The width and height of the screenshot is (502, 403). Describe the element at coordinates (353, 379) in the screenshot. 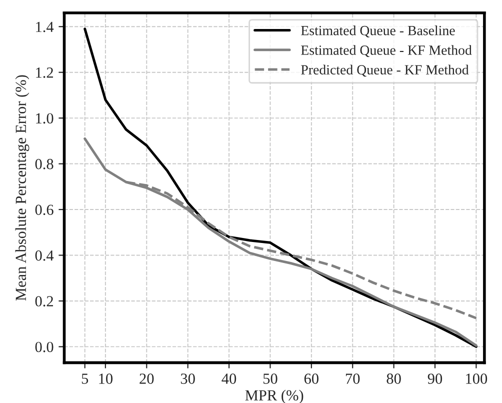

I see `x-tick-label: 70` at that location.